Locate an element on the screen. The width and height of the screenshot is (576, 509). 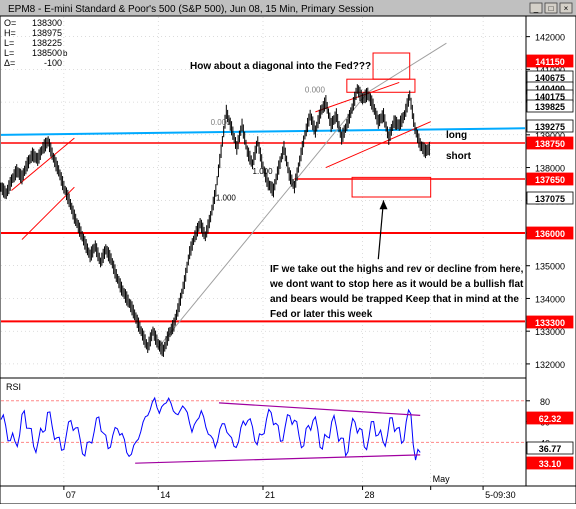
price-level-value: 137650 is located at coordinates (550, 180).